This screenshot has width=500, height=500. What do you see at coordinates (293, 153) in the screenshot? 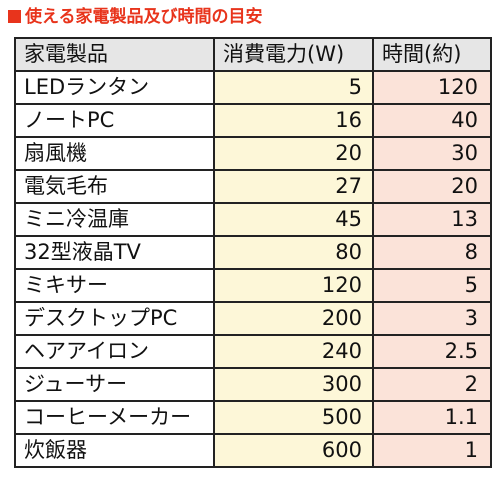
I see `power-watts: 20` at bounding box center [293, 153].